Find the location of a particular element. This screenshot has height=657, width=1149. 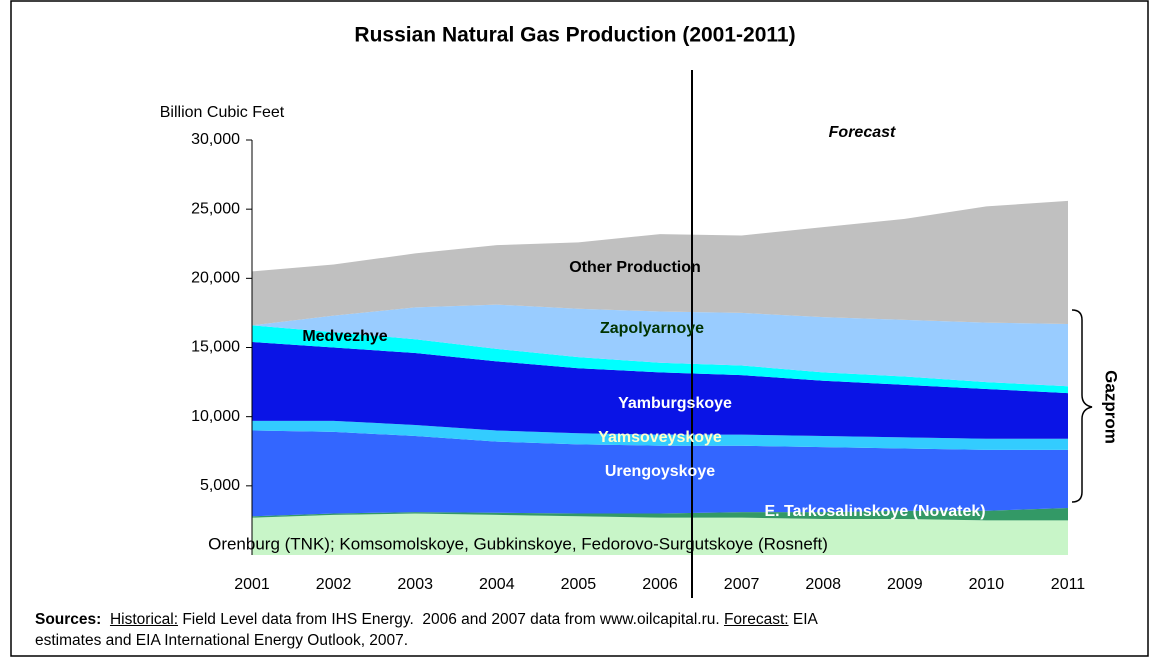

series-label: Medvezhye is located at coordinates (344, 336).